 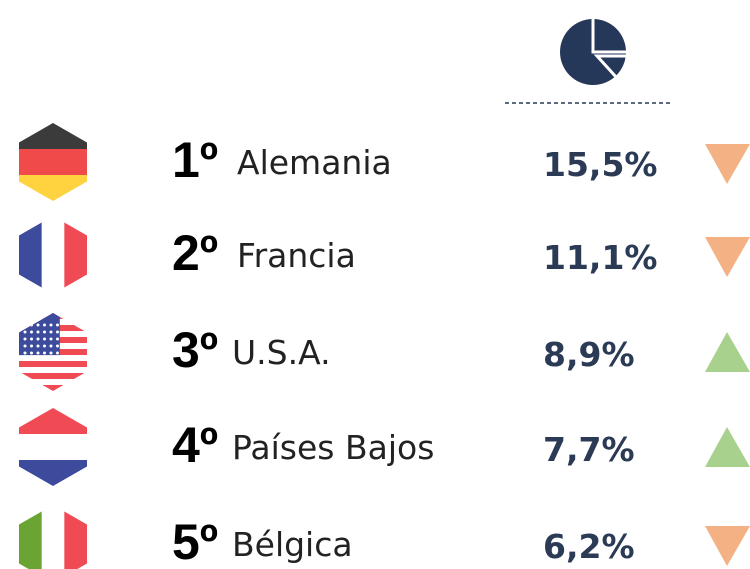 I want to click on country: Francia, so click(x=296, y=255).